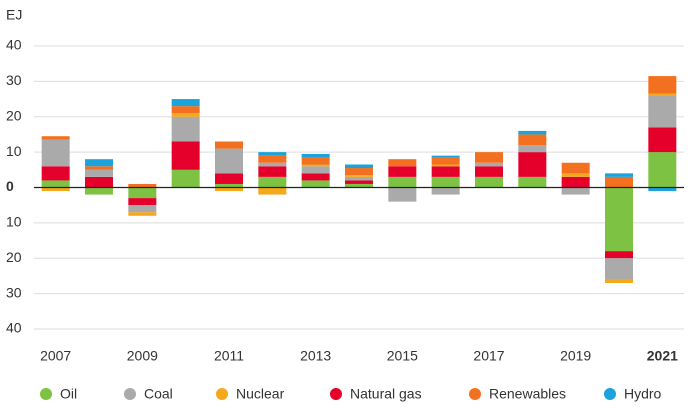 The image size is (691, 413). What do you see at coordinates (260, 394) in the screenshot?
I see `legend-label: Nuclear` at bounding box center [260, 394].